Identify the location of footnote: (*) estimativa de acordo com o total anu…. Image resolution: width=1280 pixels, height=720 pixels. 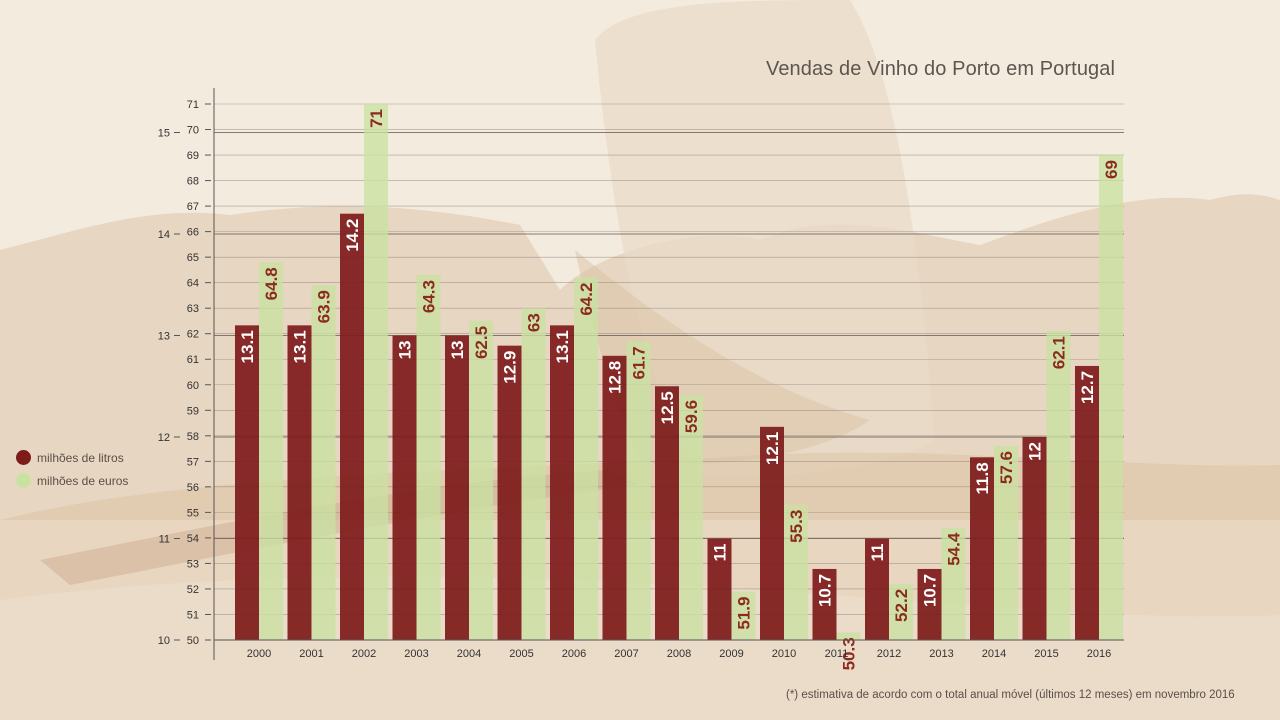
(1010, 695).